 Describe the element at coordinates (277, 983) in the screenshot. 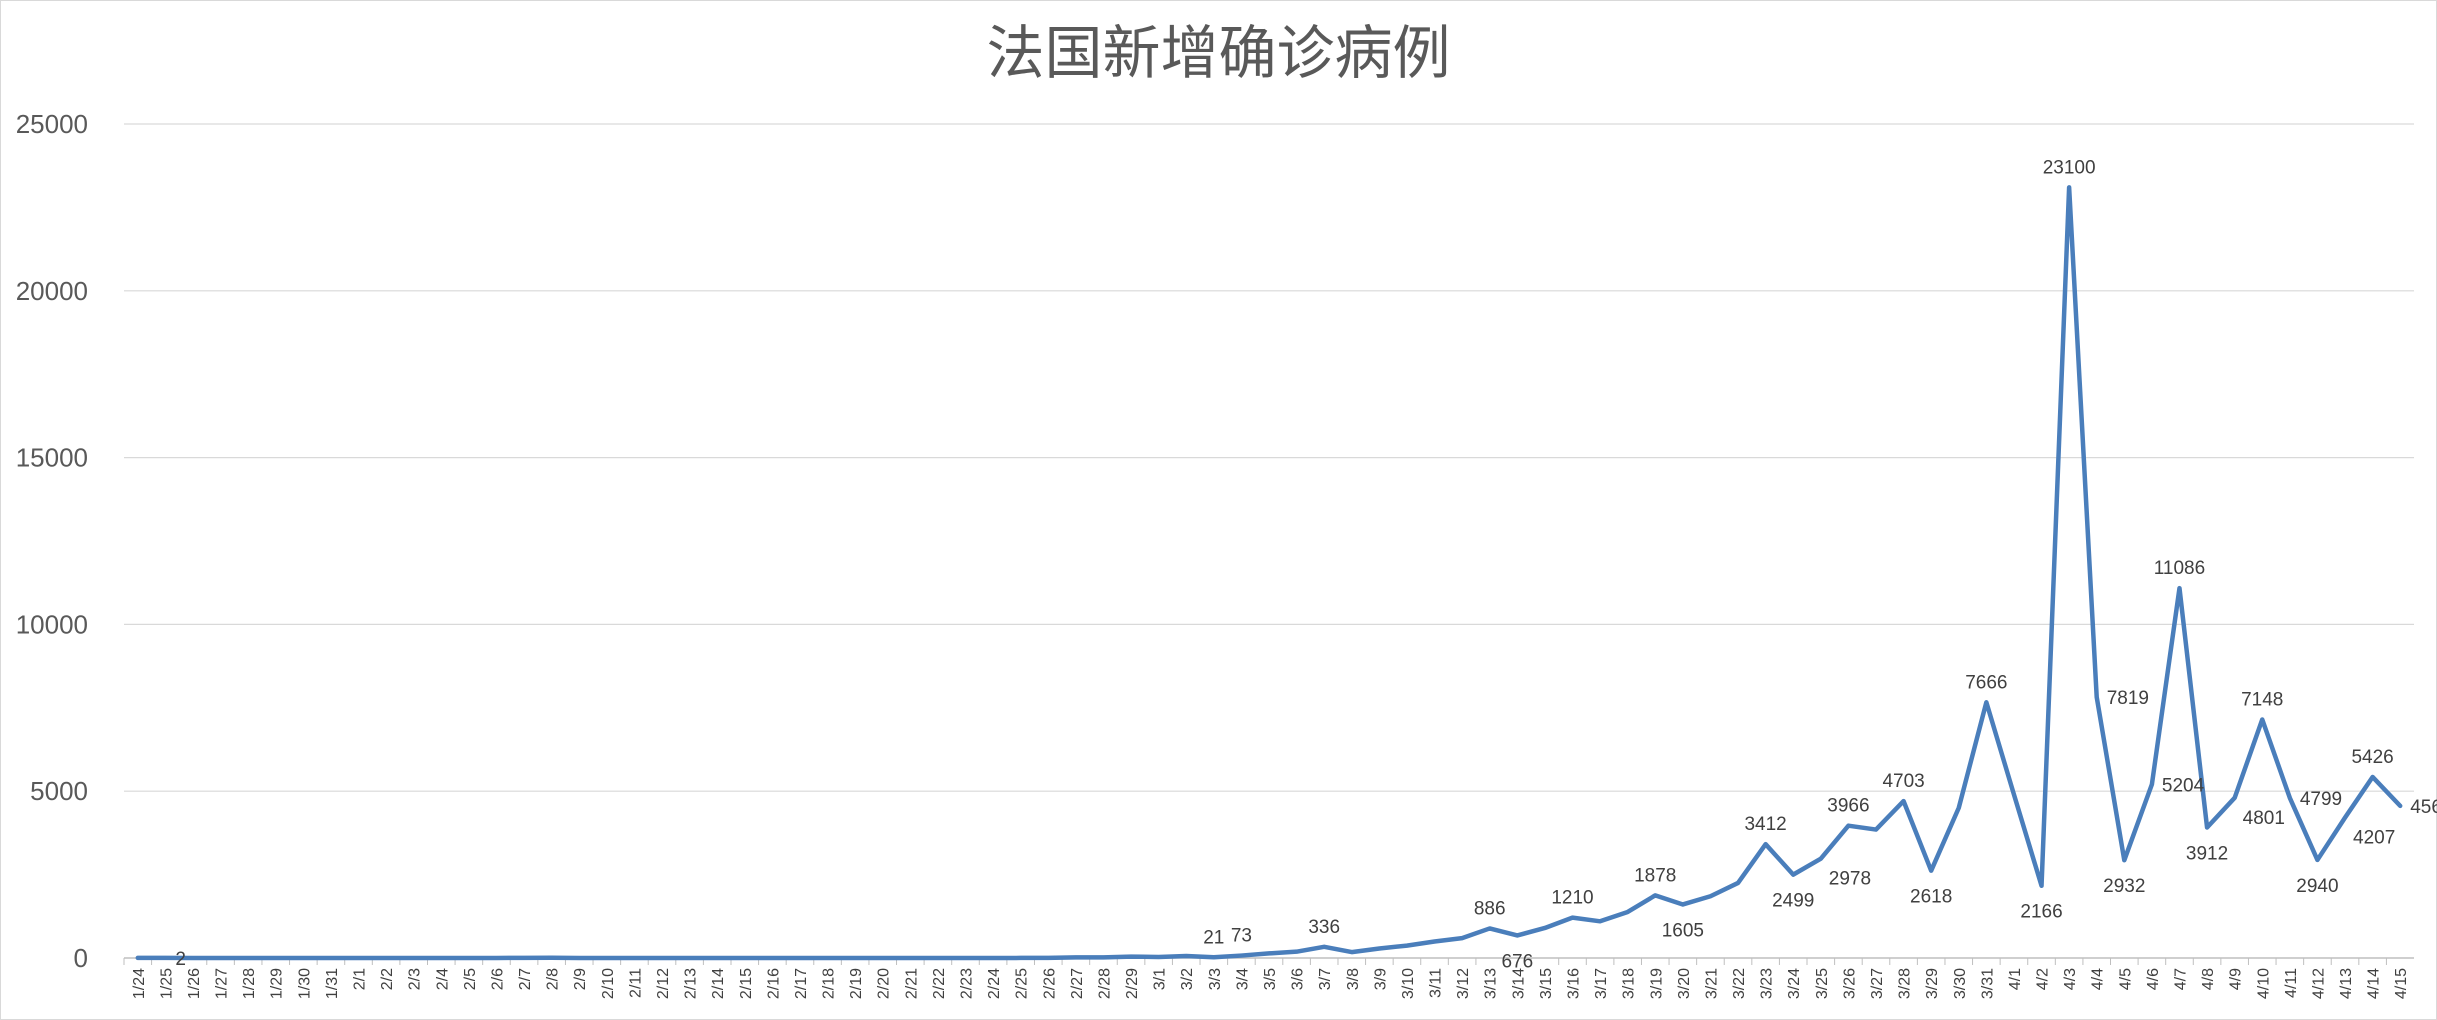

I see `x-tick-label: 1/29` at that location.